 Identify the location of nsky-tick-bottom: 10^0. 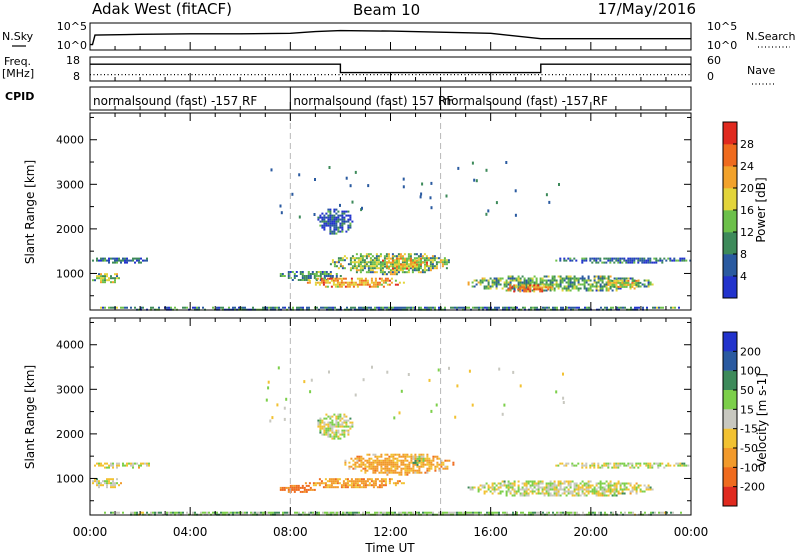
(72, 45).